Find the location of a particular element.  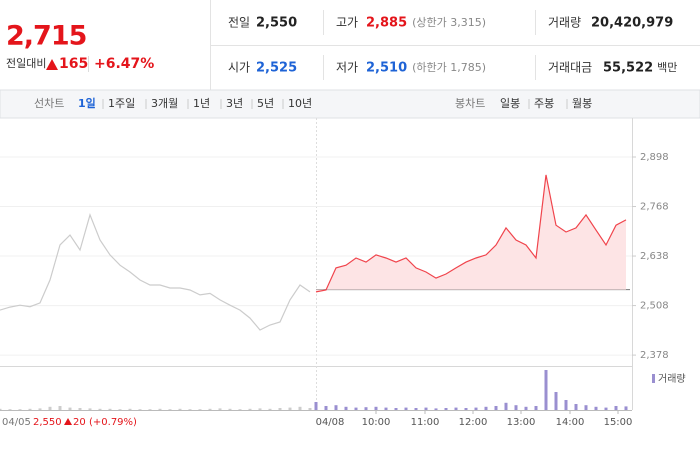

change-rate: +6.47% is located at coordinates (124, 64).